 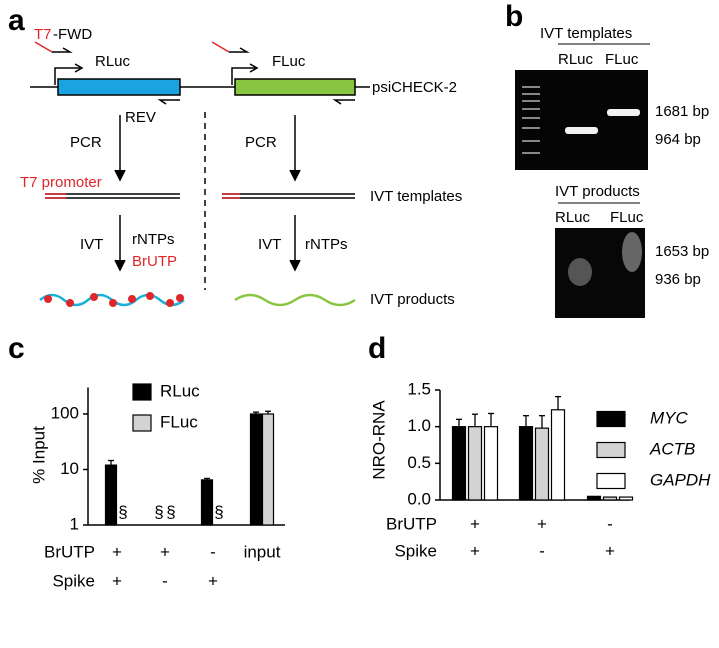 What do you see at coordinates (65, 412) in the screenshot?
I see `y-tick-label: 100` at bounding box center [65, 412].